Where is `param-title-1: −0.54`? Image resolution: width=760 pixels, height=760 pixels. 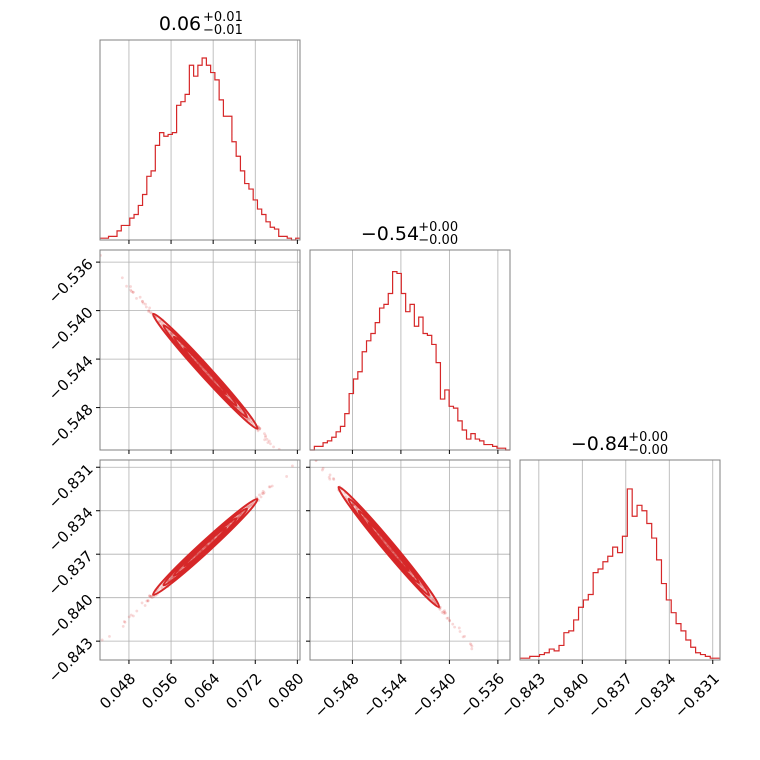 param-title-1: −0.54 is located at coordinates (390, 234).